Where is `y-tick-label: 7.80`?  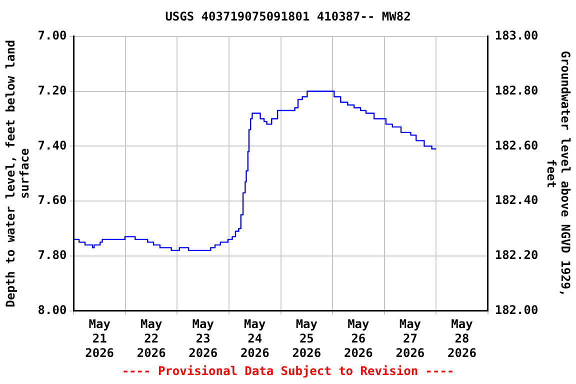
y-tick-label: 7.80 is located at coordinates (52, 255).